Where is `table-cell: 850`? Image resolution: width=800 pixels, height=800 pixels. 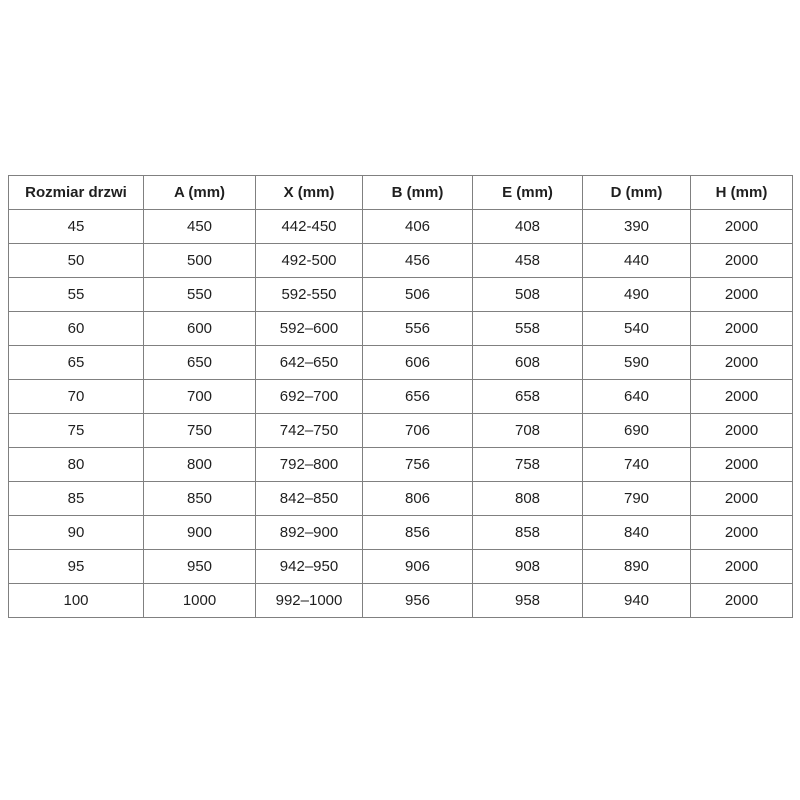 table-cell: 850 is located at coordinates (199, 498).